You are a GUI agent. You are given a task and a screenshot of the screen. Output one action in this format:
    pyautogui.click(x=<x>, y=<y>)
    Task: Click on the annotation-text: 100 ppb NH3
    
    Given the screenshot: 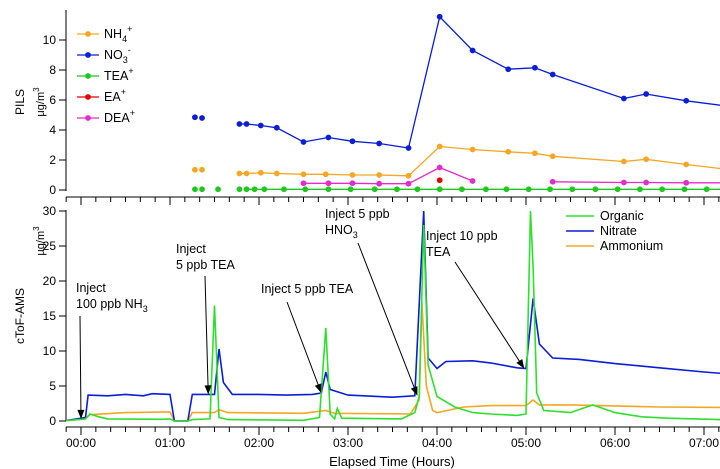 What is the action you would take?
    pyautogui.click(x=112, y=305)
    